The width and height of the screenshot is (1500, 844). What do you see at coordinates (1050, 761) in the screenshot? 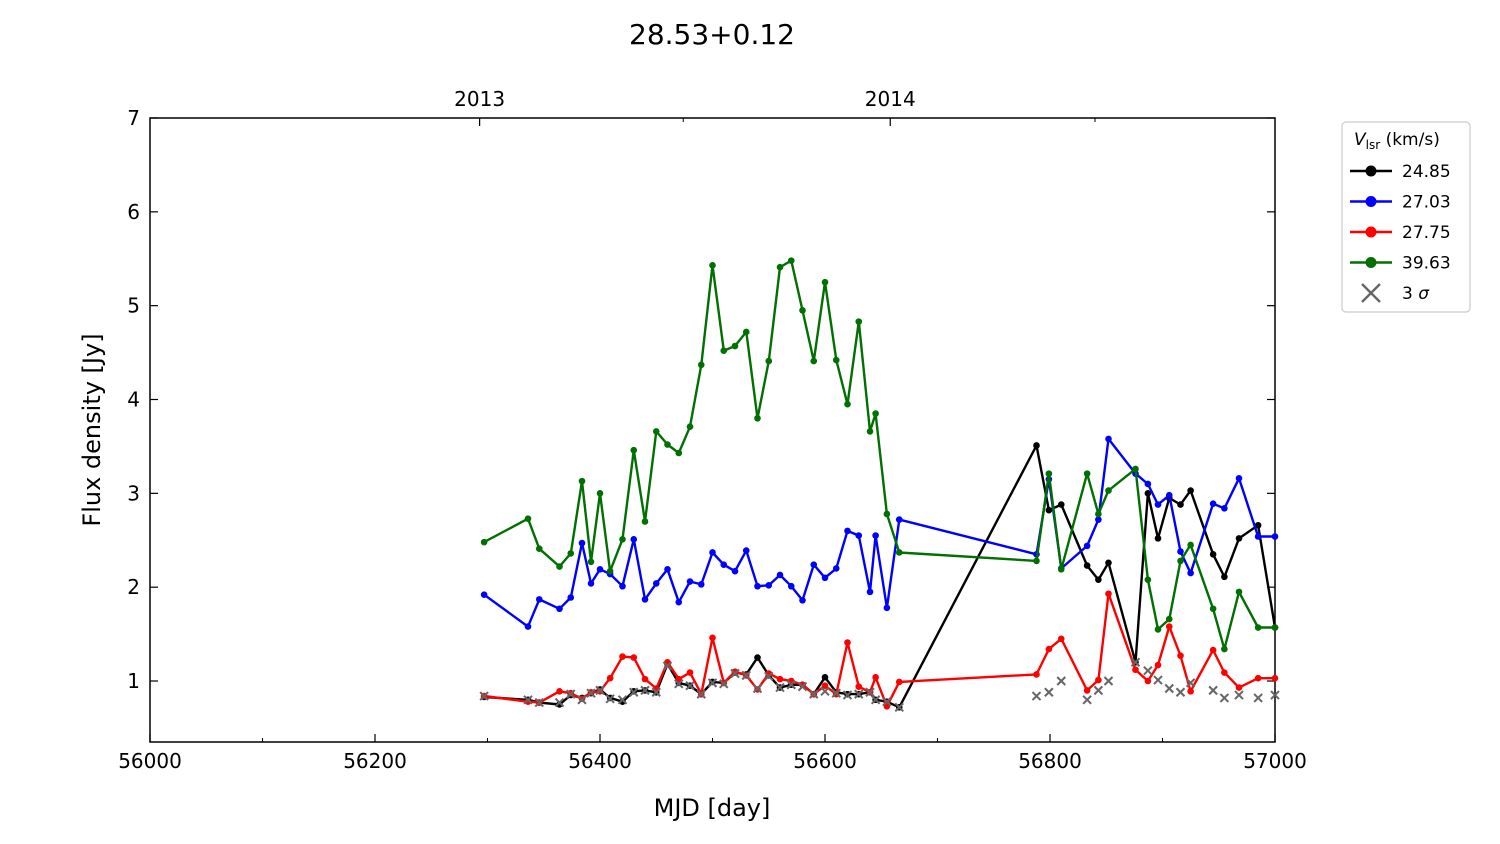
I see `x-tick-label: 56800` at bounding box center [1050, 761].